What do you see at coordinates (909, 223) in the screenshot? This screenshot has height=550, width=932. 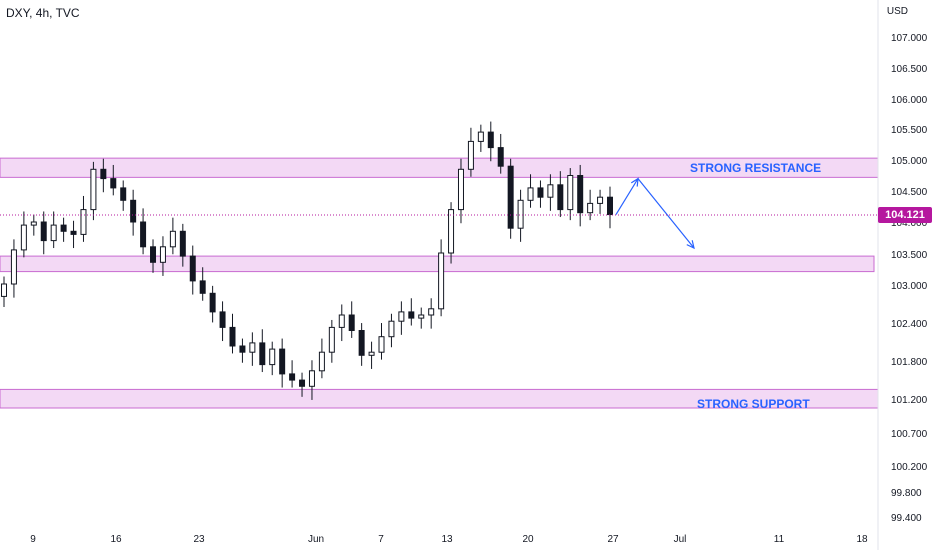 I see `y-tick-label: 104.000` at bounding box center [909, 223].